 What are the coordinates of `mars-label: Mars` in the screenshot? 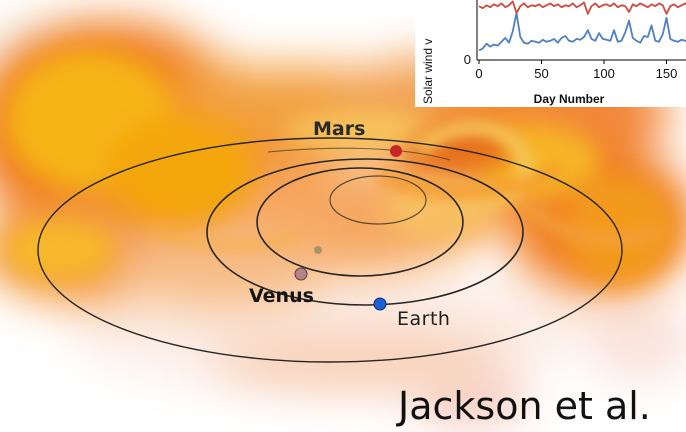 It's located at (339, 129).